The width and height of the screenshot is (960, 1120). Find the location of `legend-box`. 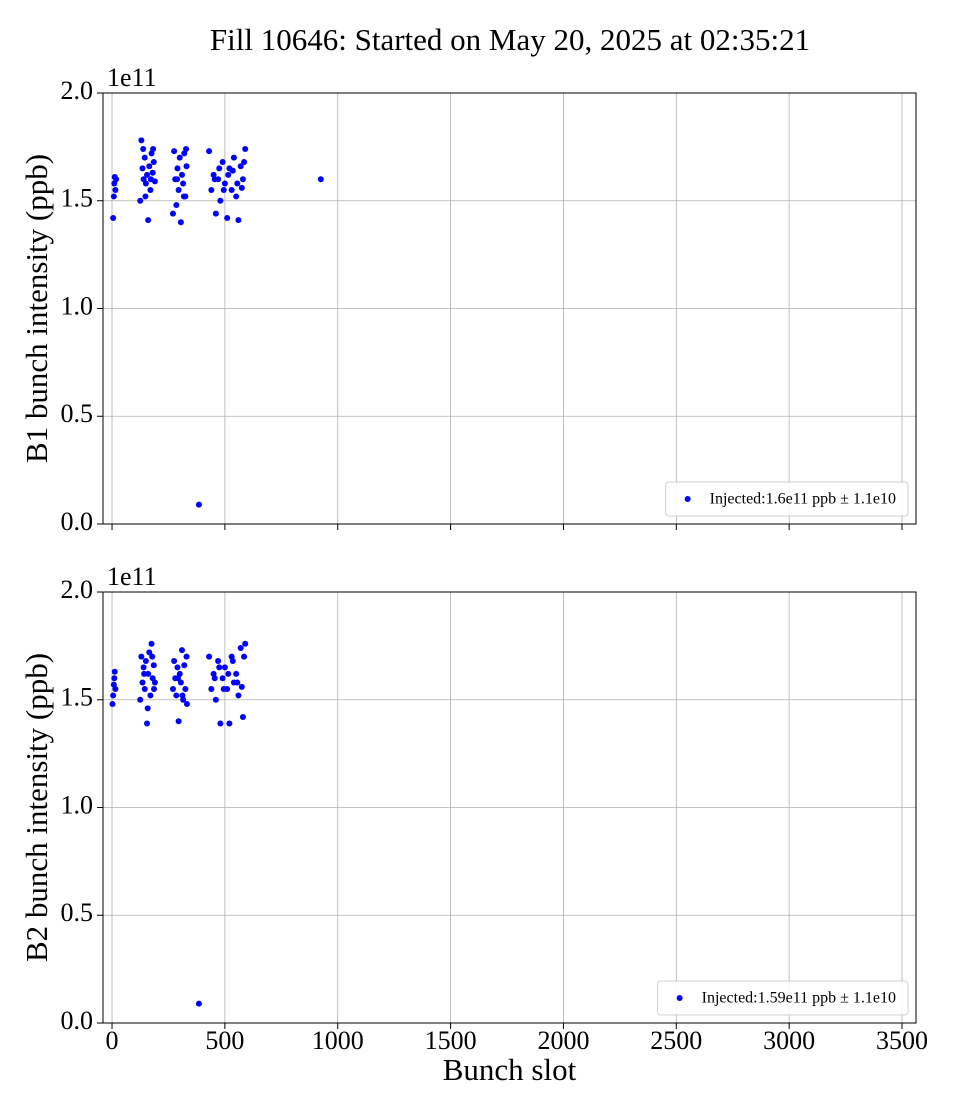

legend-box is located at coordinates (787, 499).